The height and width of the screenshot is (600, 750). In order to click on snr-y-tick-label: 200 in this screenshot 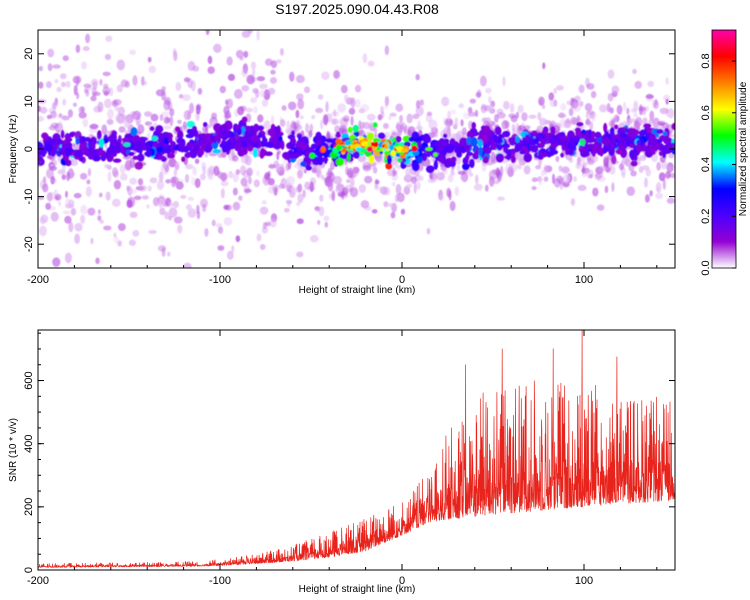, I will do `click(29, 507)`.